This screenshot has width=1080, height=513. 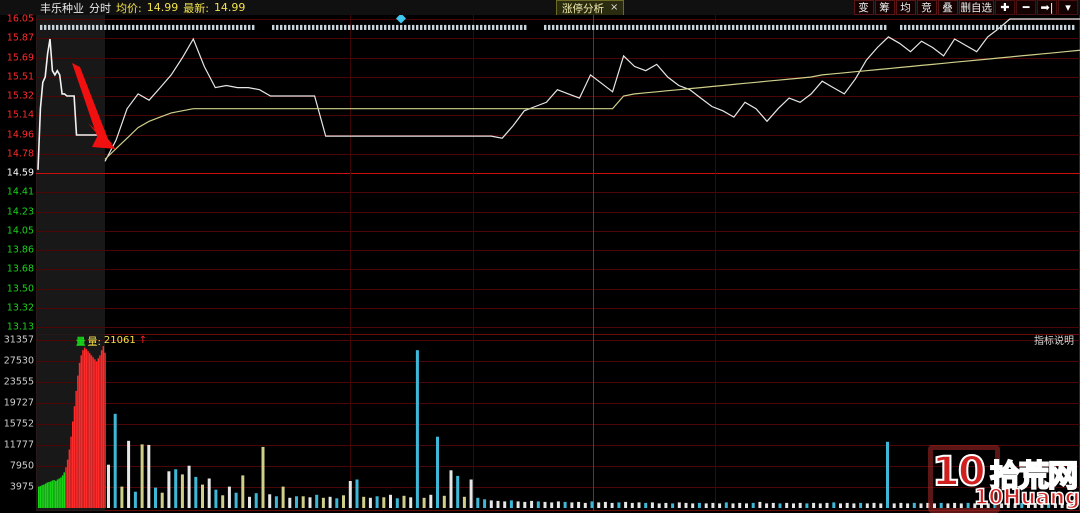 I want to click on tab-limit-up-analysis: 涨停分析 ×, so click(x=590, y=7).